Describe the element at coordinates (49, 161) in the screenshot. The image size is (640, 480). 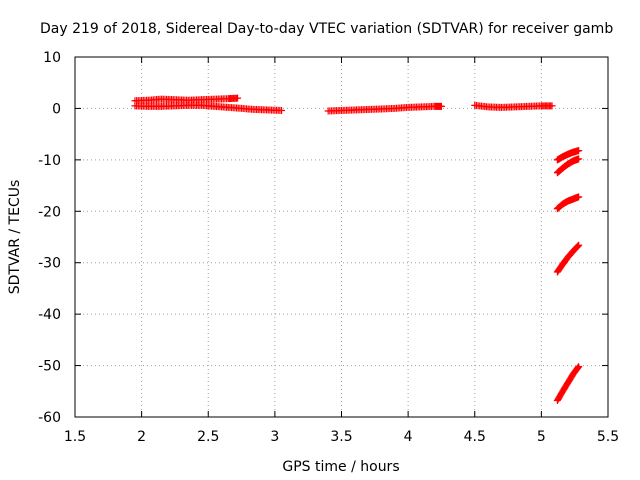
I see `y-tick-label: -10` at that location.